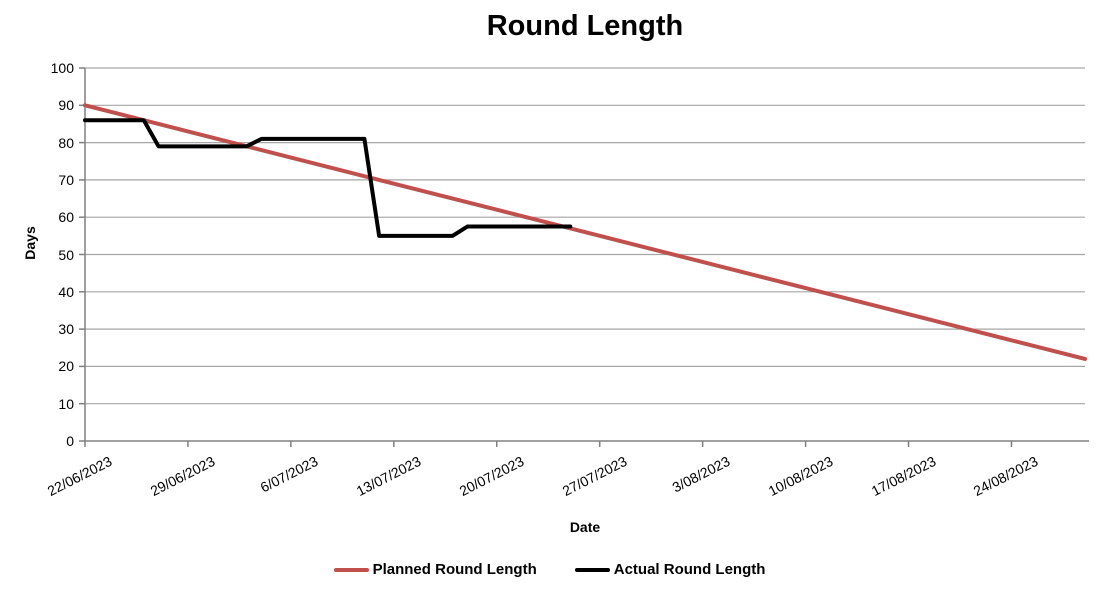  What do you see at coordinates (70, 441) in the screenshot?
I see `y-tick-label: 0` at bounding box center [70, 441].